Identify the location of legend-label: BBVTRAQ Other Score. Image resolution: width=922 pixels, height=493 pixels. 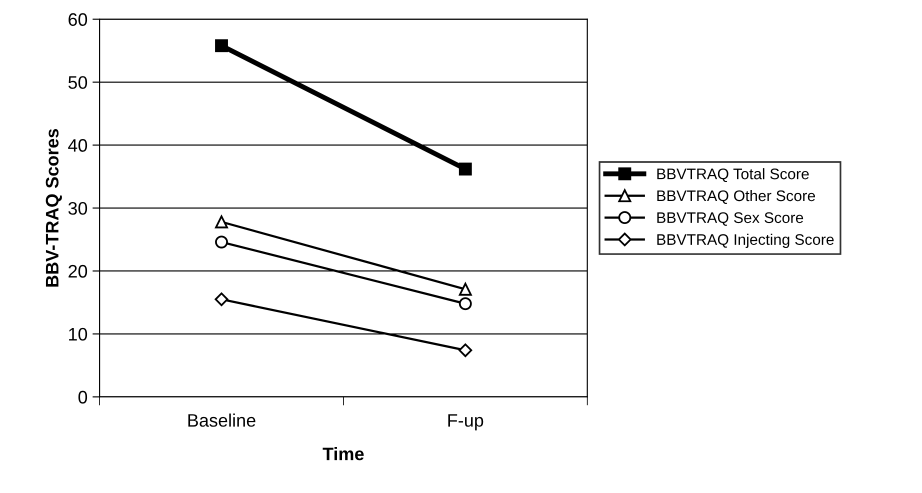
(736, 197).